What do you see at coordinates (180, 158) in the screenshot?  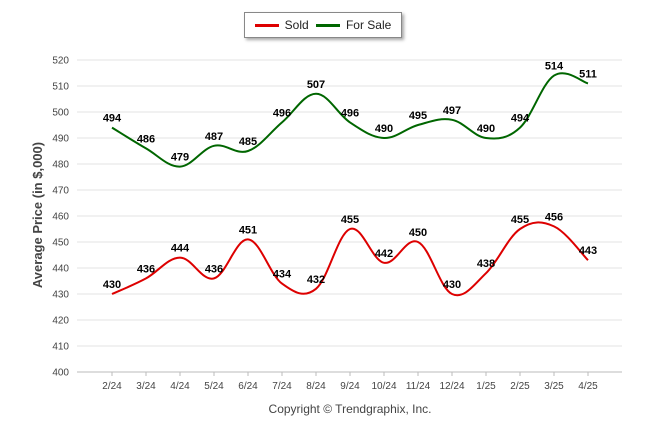 I see `data-label-for-sale: 479` at bounding box center [180, 158].